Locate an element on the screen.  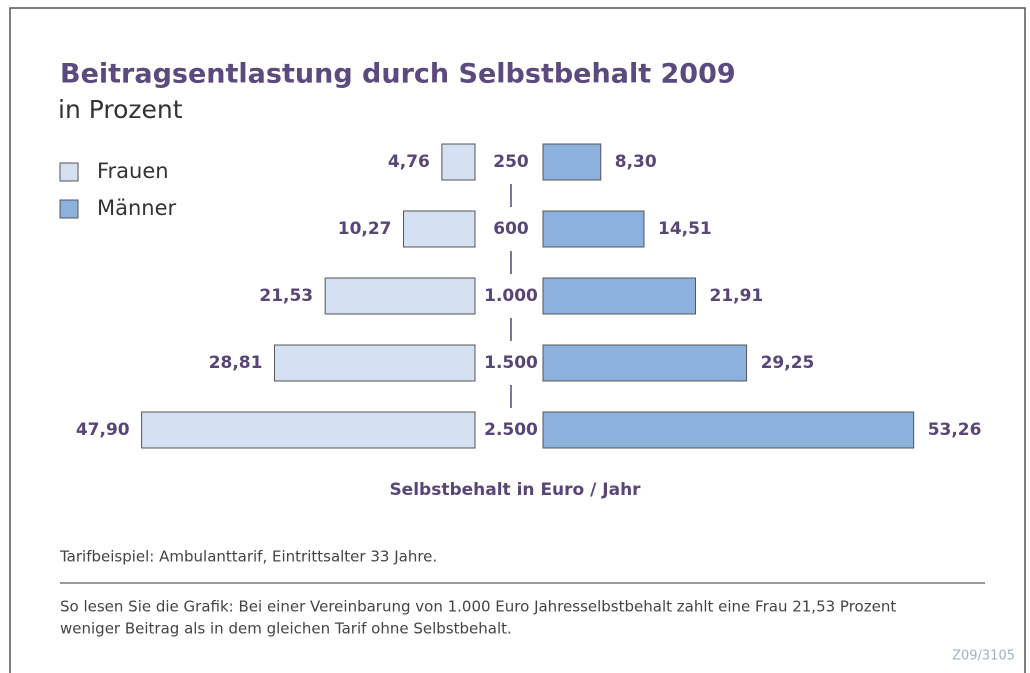
value-label: 8,30 is located at coordinates (636, 162).